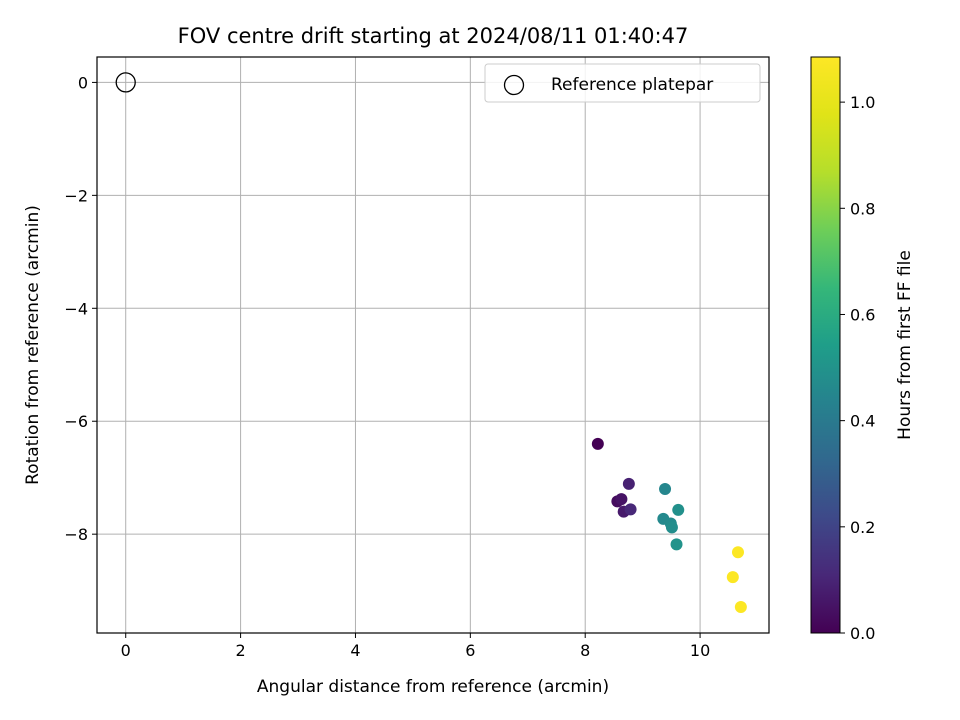 Image resolution: width=960 pixels, height=720 pixels. I want to click on legend-box, so click(622, 83).